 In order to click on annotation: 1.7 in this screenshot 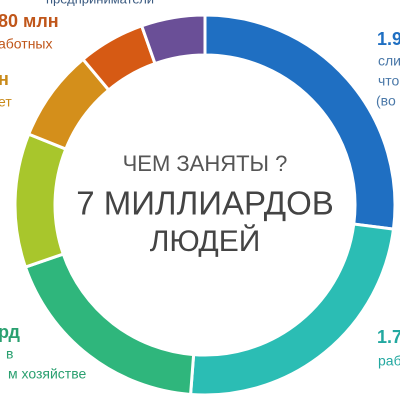, I will do `click(388, 337)`.